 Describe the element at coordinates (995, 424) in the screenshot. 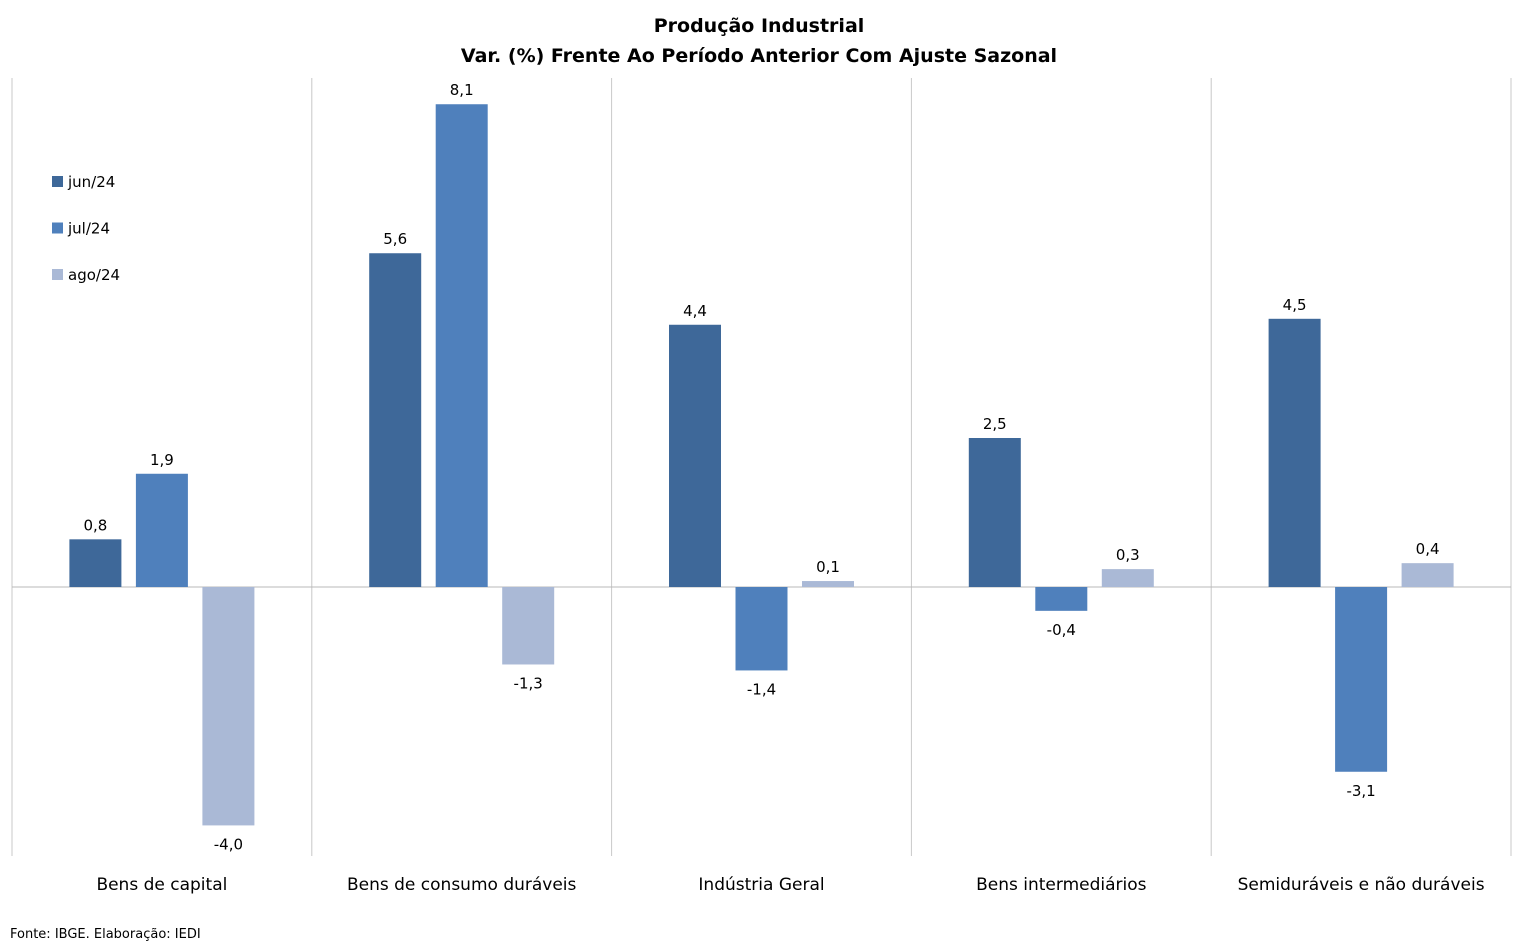

I see `data-label: 2,5` at that location.